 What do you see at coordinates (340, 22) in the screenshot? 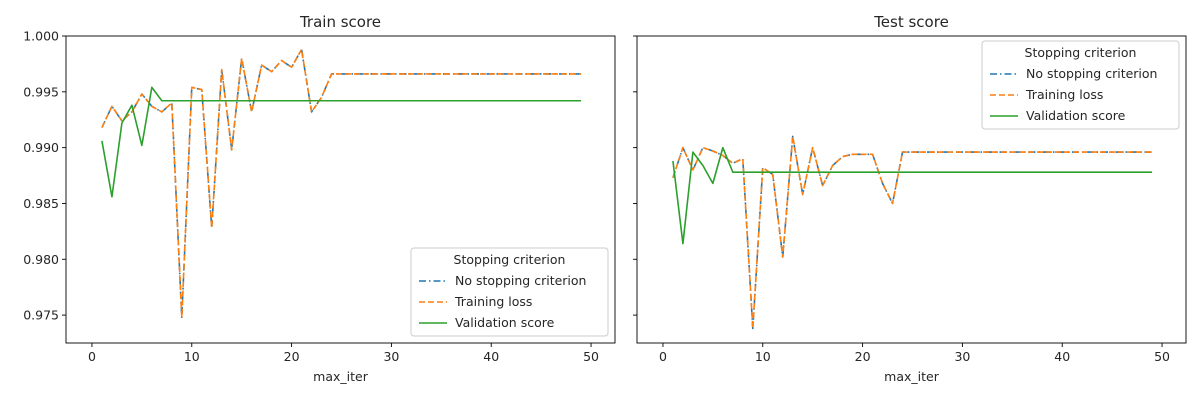
I see `panel-title: Train score` at bounding box center [340, 22].